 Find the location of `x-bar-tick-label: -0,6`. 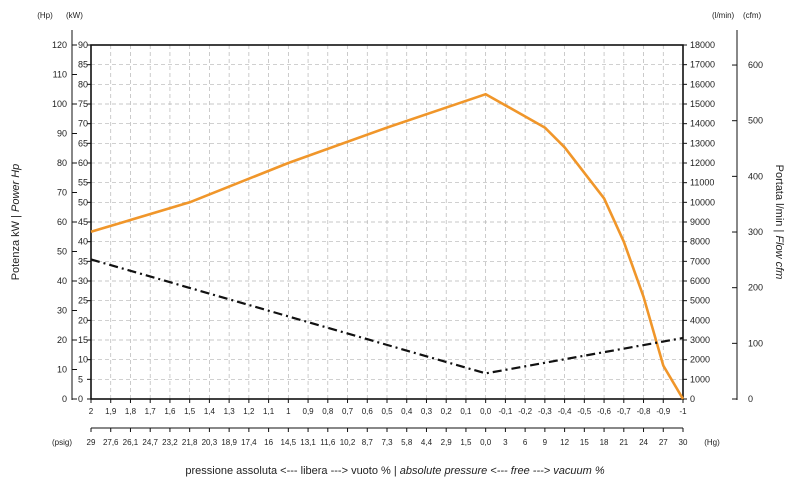

x-bar-tick-label: -0,6 is located at coordinates (604, 411).